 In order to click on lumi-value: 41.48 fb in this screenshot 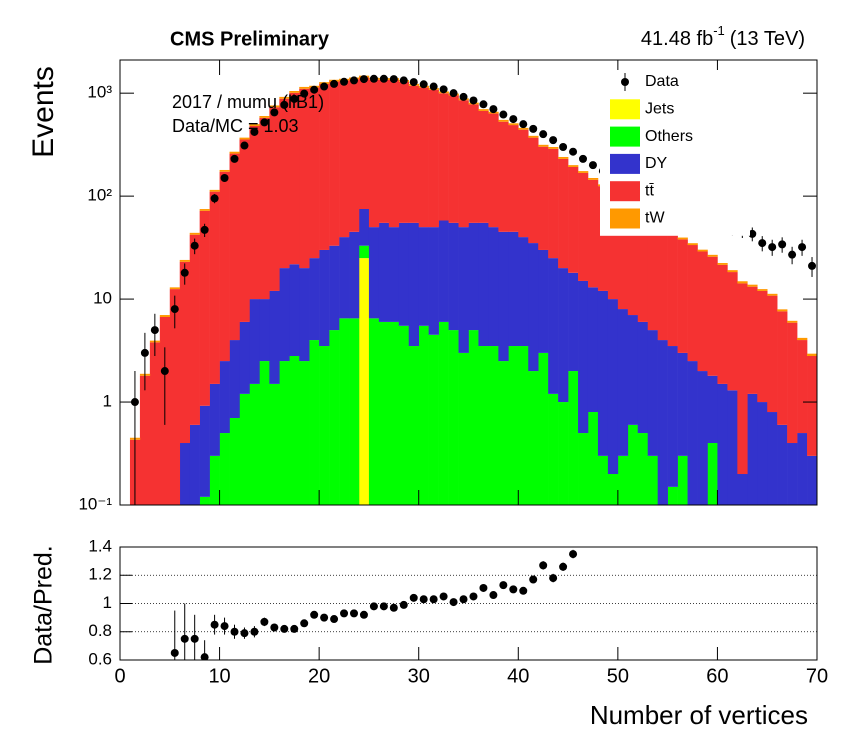, I will do `click(677, 39)`.